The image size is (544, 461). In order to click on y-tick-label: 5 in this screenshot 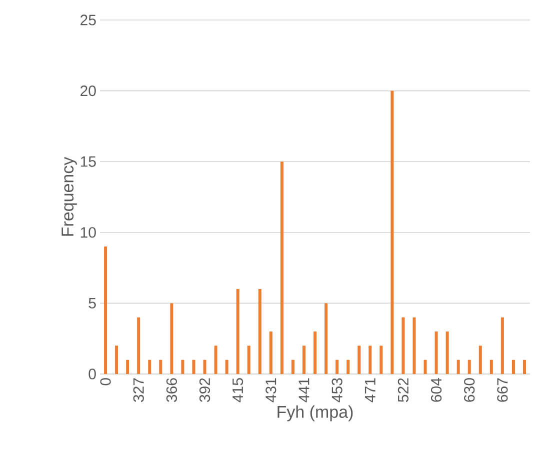, I will do `click(92, 303)`.